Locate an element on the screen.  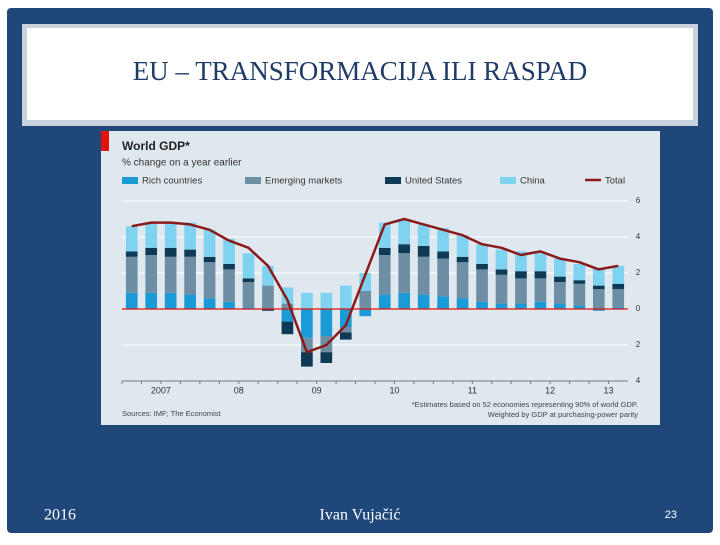
y-tick-label: 6 is located at coordinates (638, 200).